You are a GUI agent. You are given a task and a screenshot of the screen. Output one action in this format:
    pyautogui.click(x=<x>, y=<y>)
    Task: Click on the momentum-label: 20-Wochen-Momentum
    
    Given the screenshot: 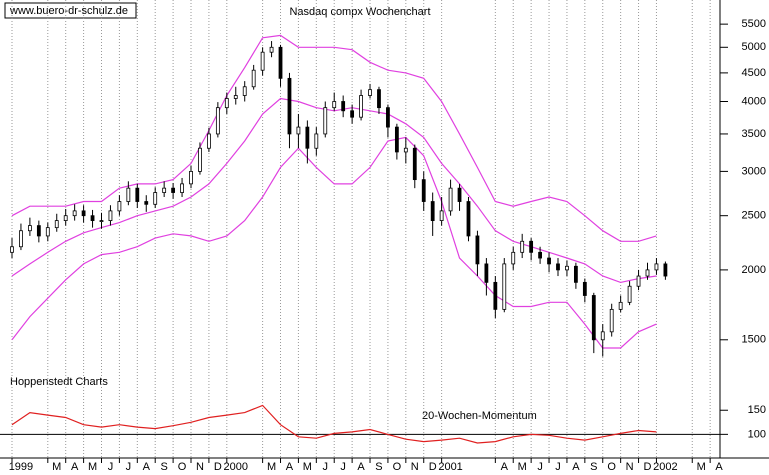 What is the action you would take?
    pyautogui.click(x=479, y=416)
    